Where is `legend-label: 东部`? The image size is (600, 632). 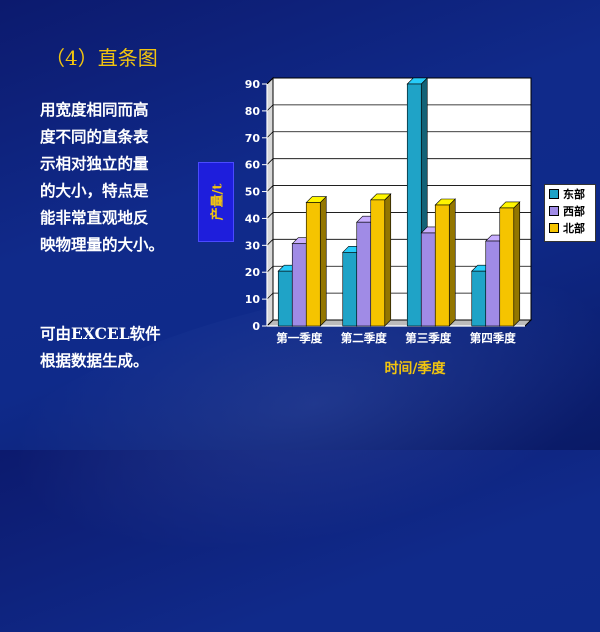
legend-label: 东部 is located at coordinates (574, 194).